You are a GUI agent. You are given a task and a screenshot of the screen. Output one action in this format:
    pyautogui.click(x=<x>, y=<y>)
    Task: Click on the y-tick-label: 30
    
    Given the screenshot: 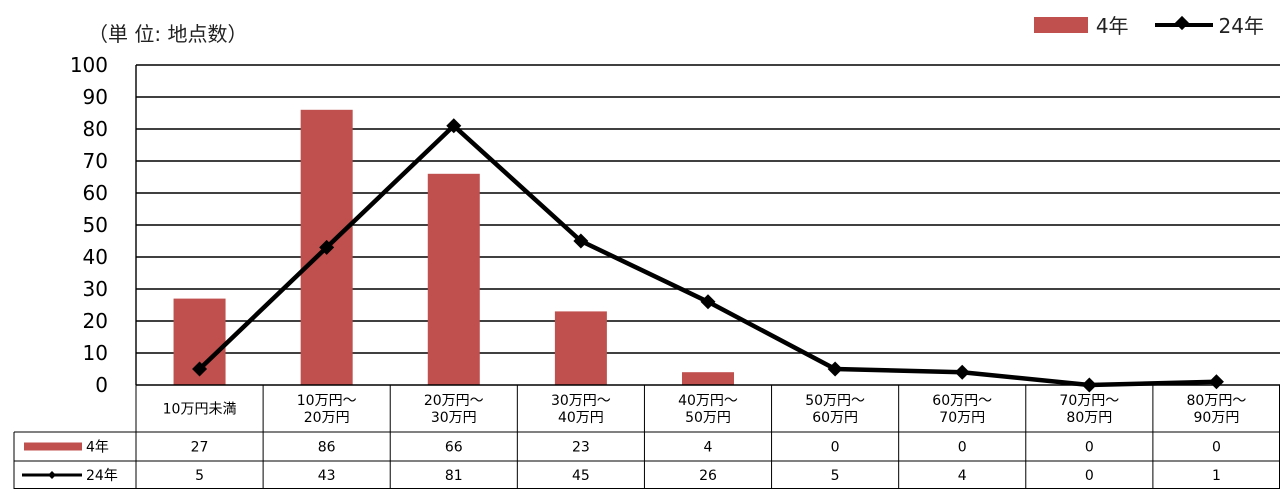 What is the action you would take?
    pyautogui.click(x=95, y=289)
    